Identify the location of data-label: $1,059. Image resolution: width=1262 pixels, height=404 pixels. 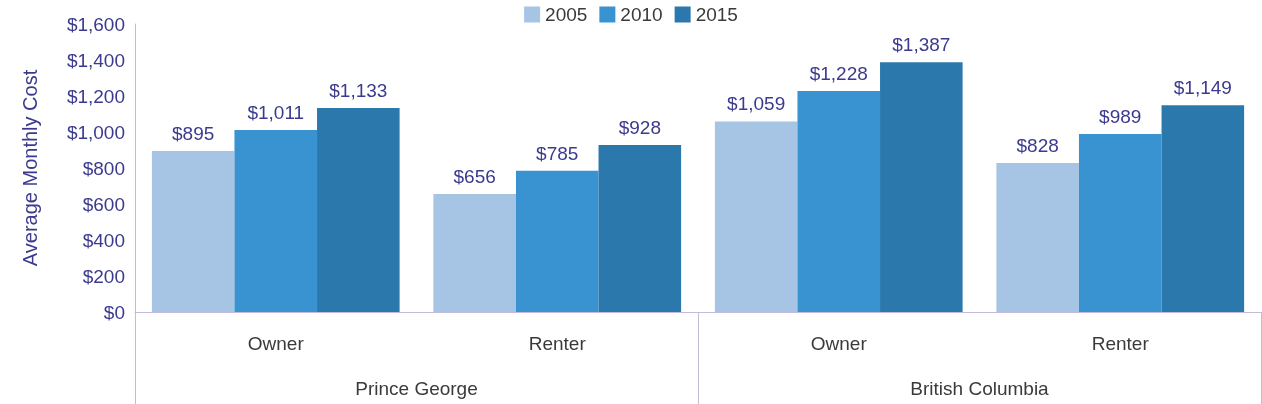
(756, 104).